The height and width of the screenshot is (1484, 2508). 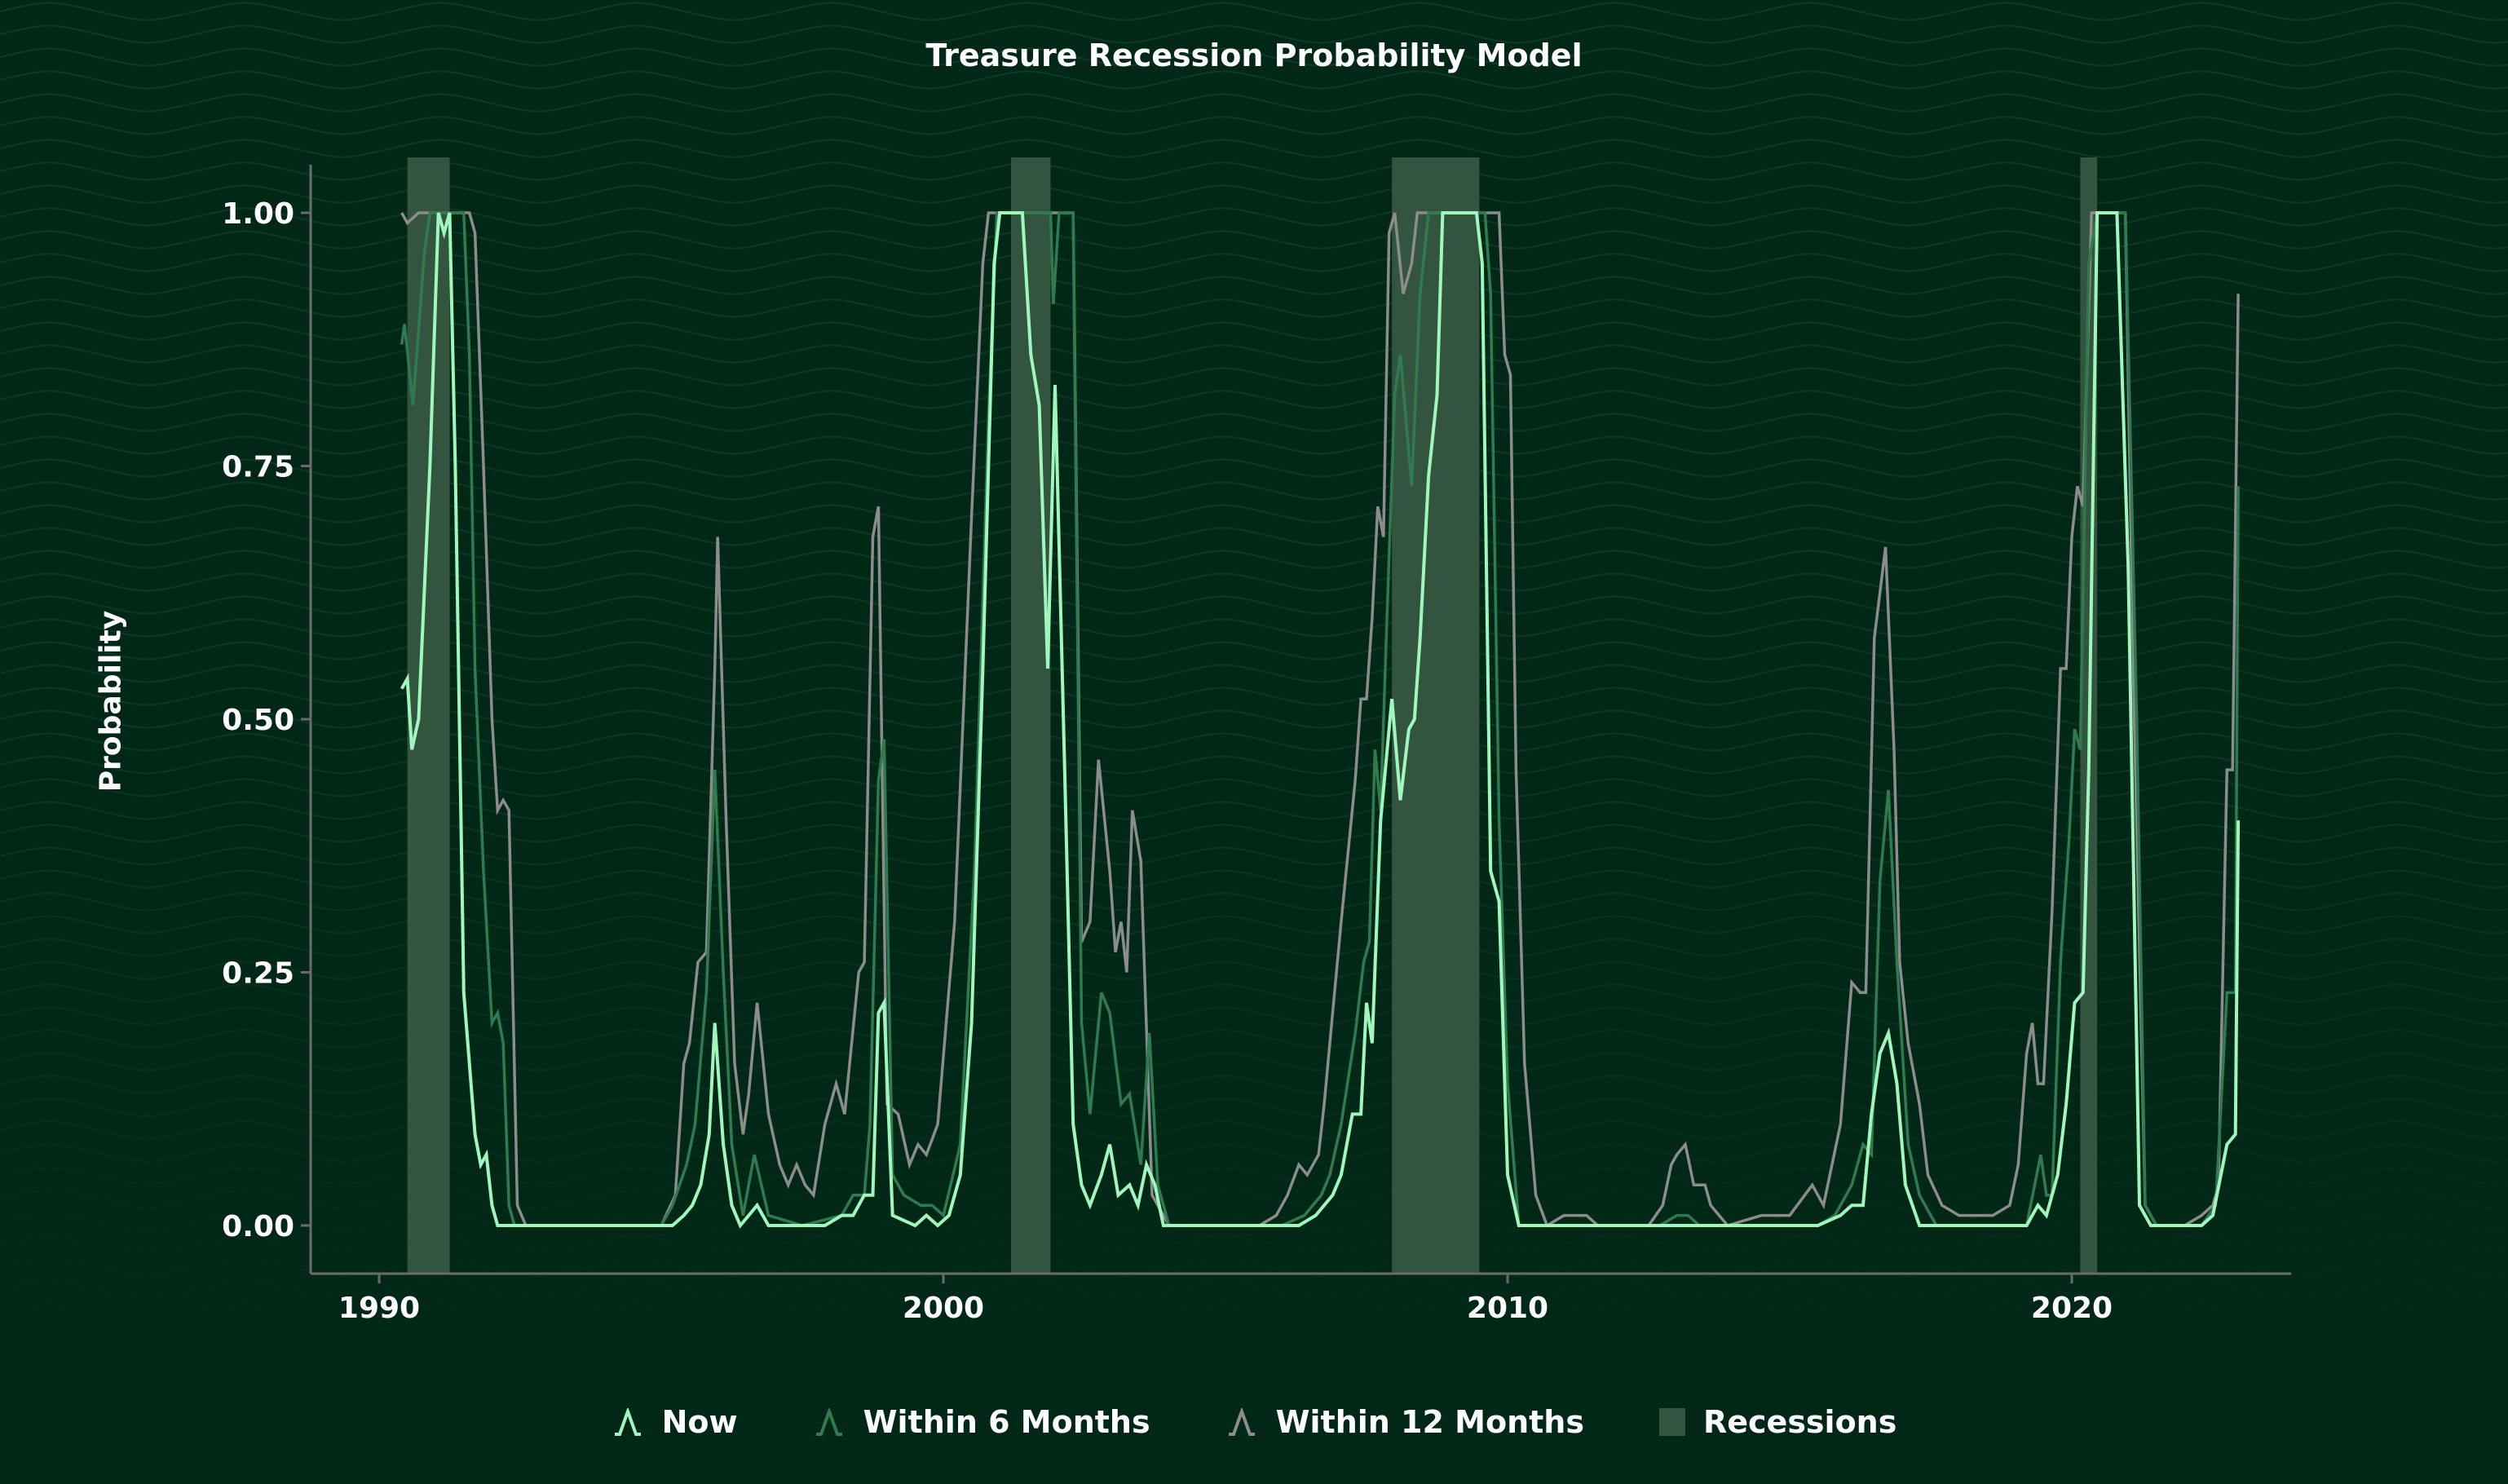 What do you see at coordinates (258, 214) in the screenshot?
I see `y-tick-label: 1.00` at bounding box center [258, 214].